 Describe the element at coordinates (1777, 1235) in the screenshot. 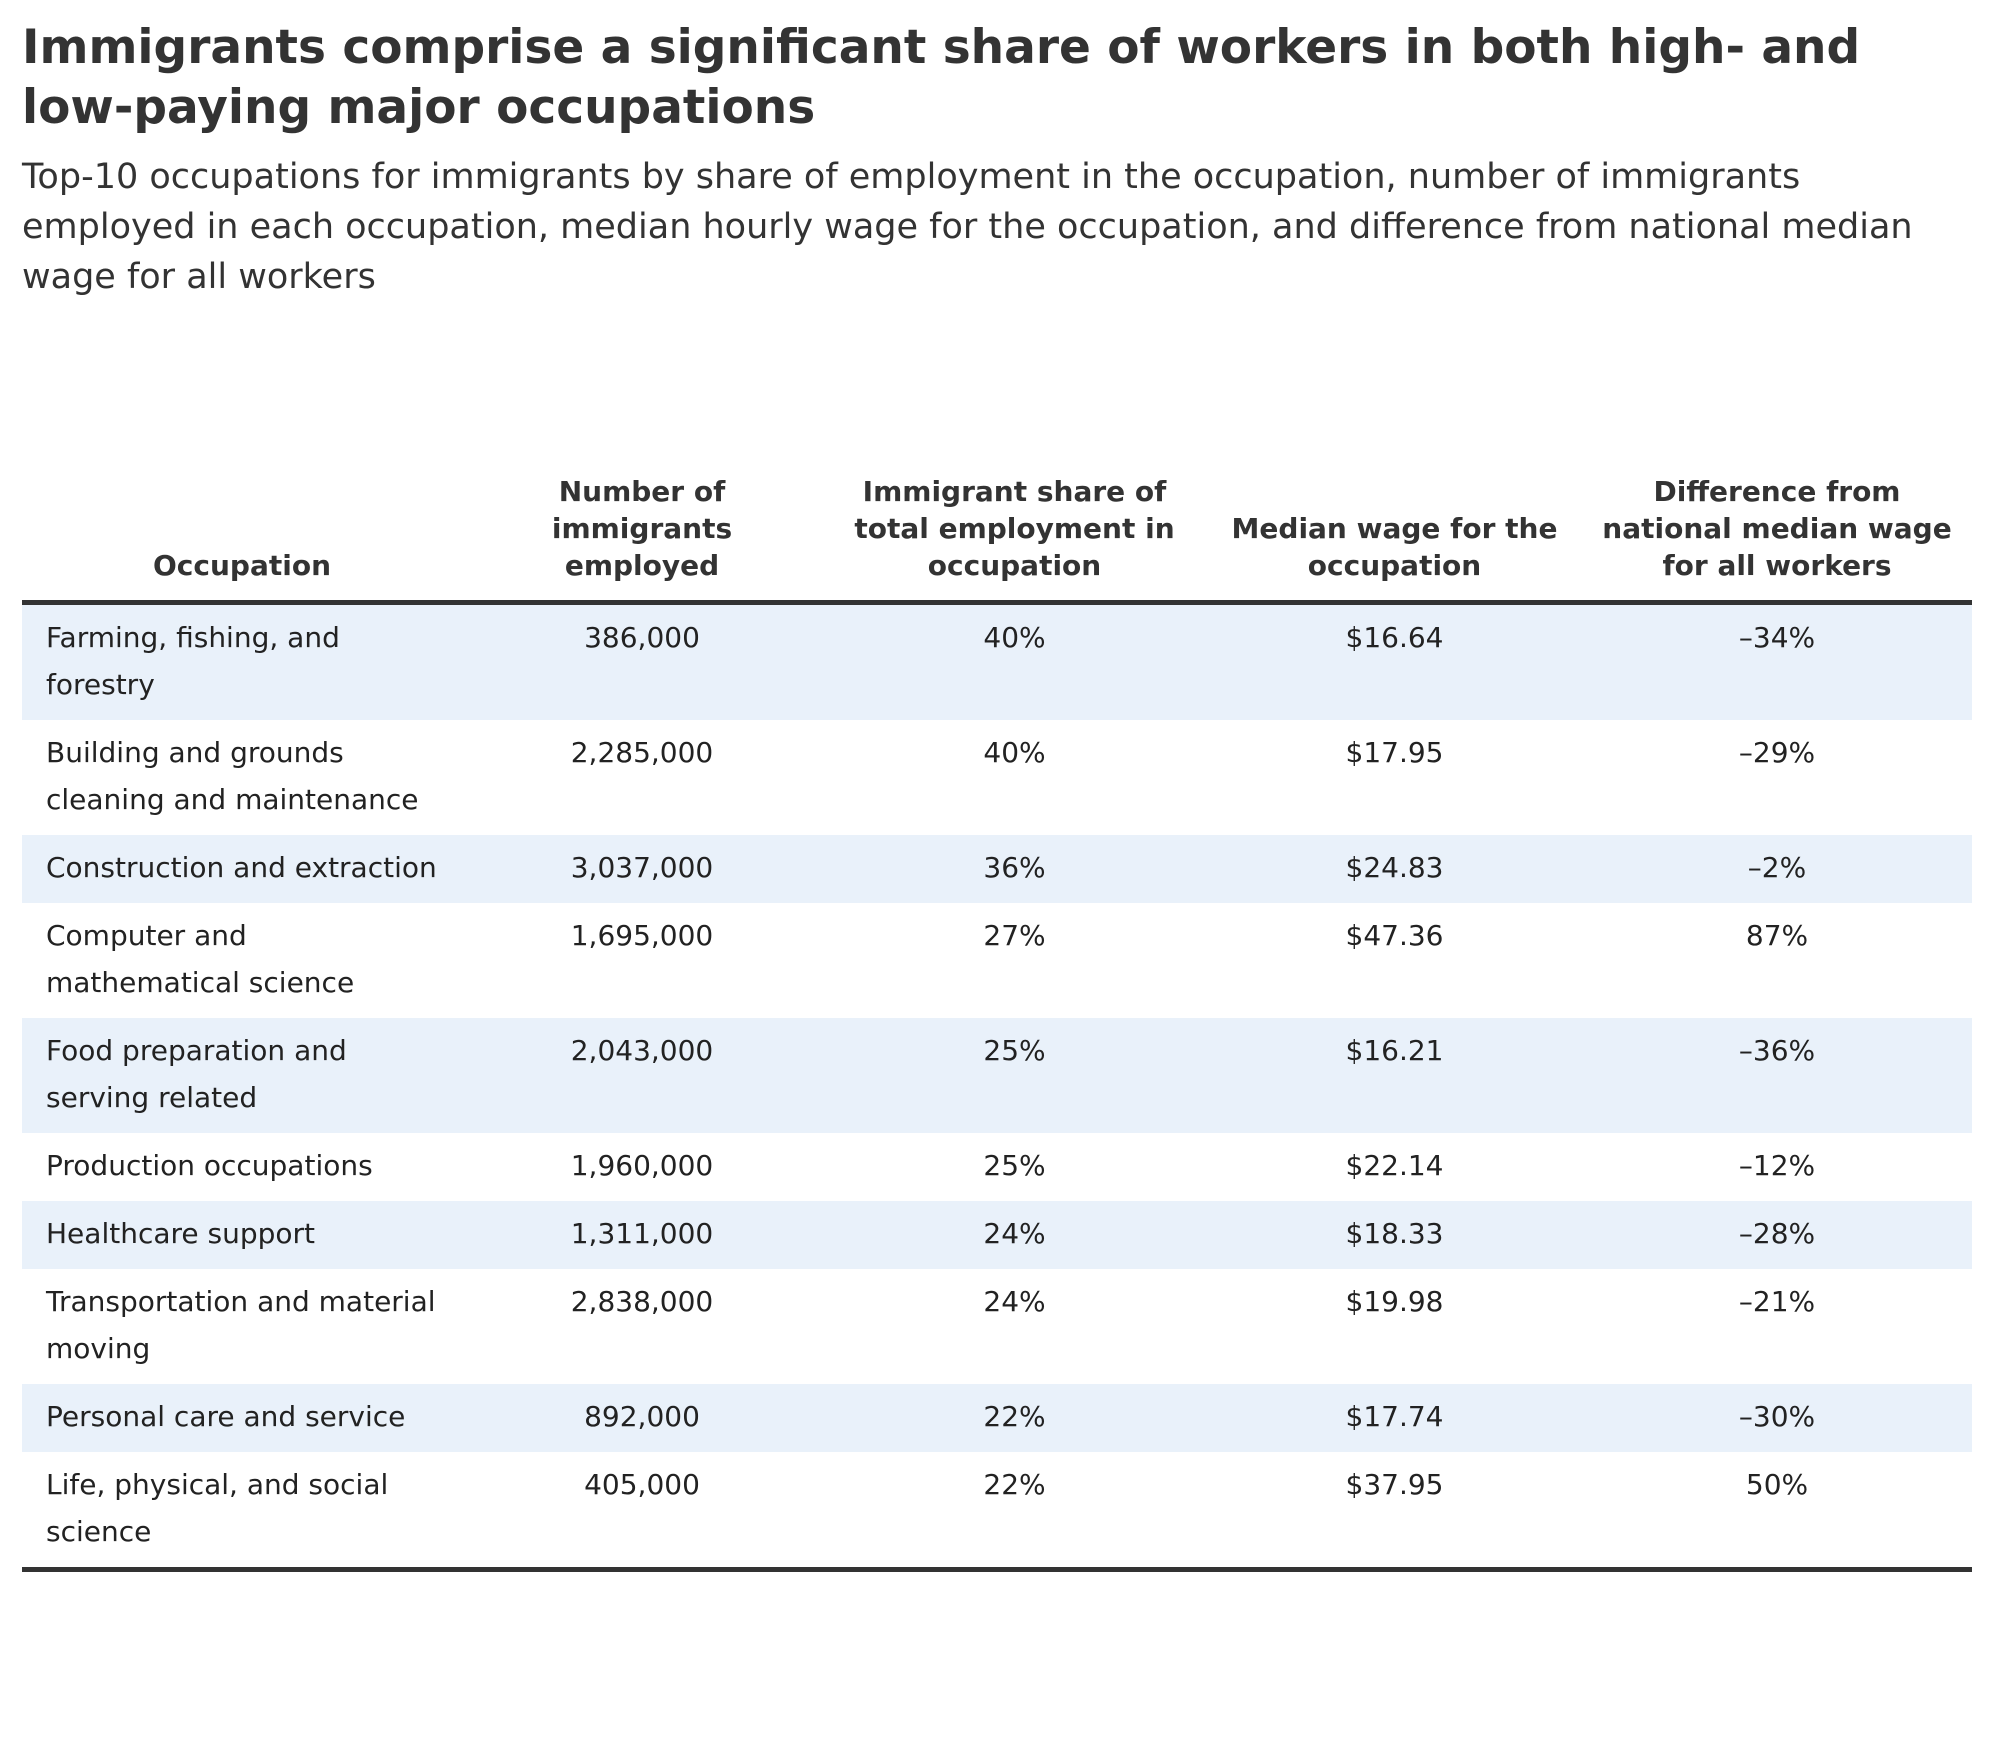

I see `wage-difference-cell: –28%` at that location.